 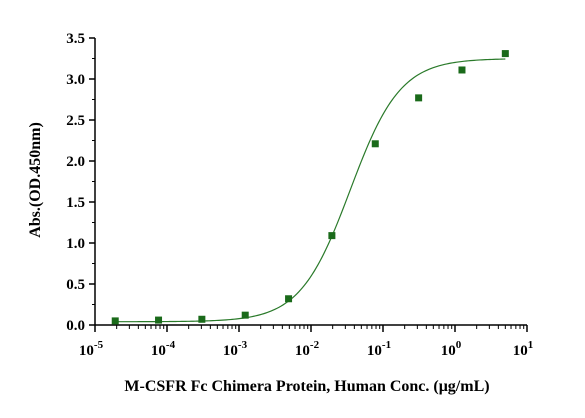 What do you see at coordinates (75, 80) in the screenshot?
I see `y-tick-label: 3.0` at bounding box center [75, 80].